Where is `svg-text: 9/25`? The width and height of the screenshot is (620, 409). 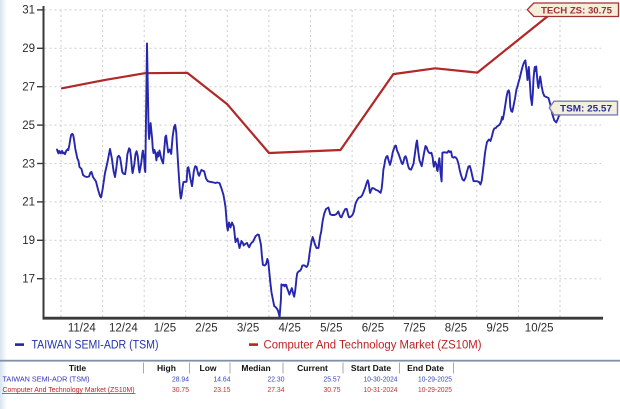 svg-text: 9/25 is located at coordinates (497, 329).